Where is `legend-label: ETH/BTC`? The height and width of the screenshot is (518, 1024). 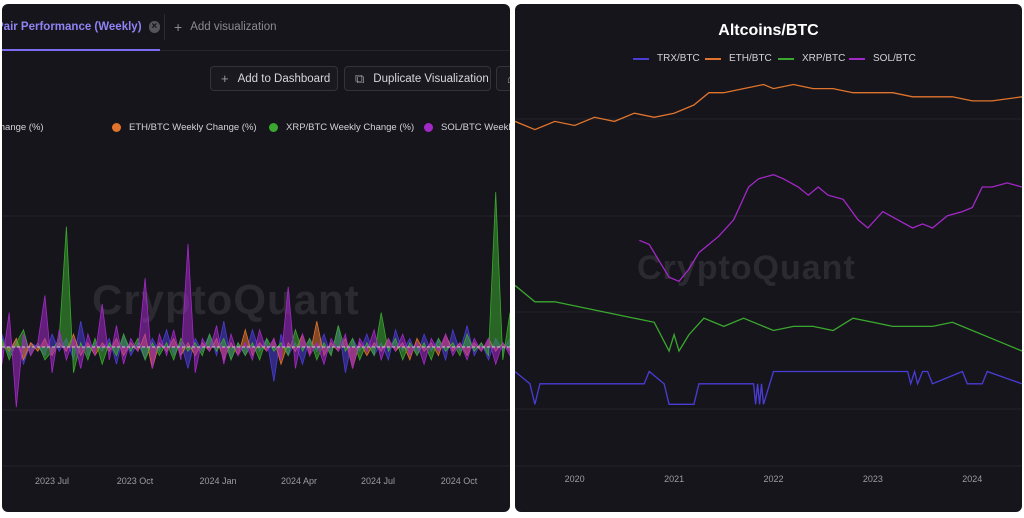 legend-label: ETH/BTC is located at coordinates (750, 58).